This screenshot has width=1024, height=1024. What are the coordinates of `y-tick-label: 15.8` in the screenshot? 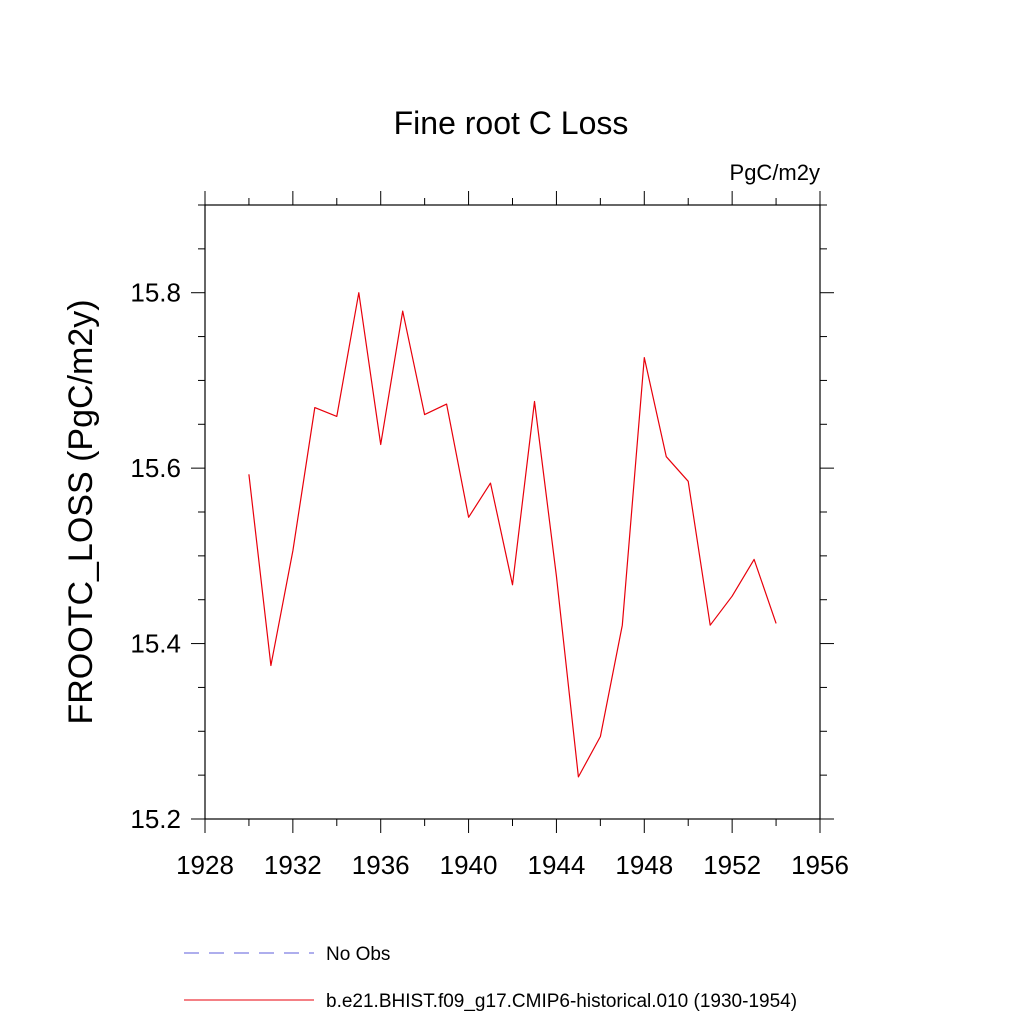 It's located at (155, 293).